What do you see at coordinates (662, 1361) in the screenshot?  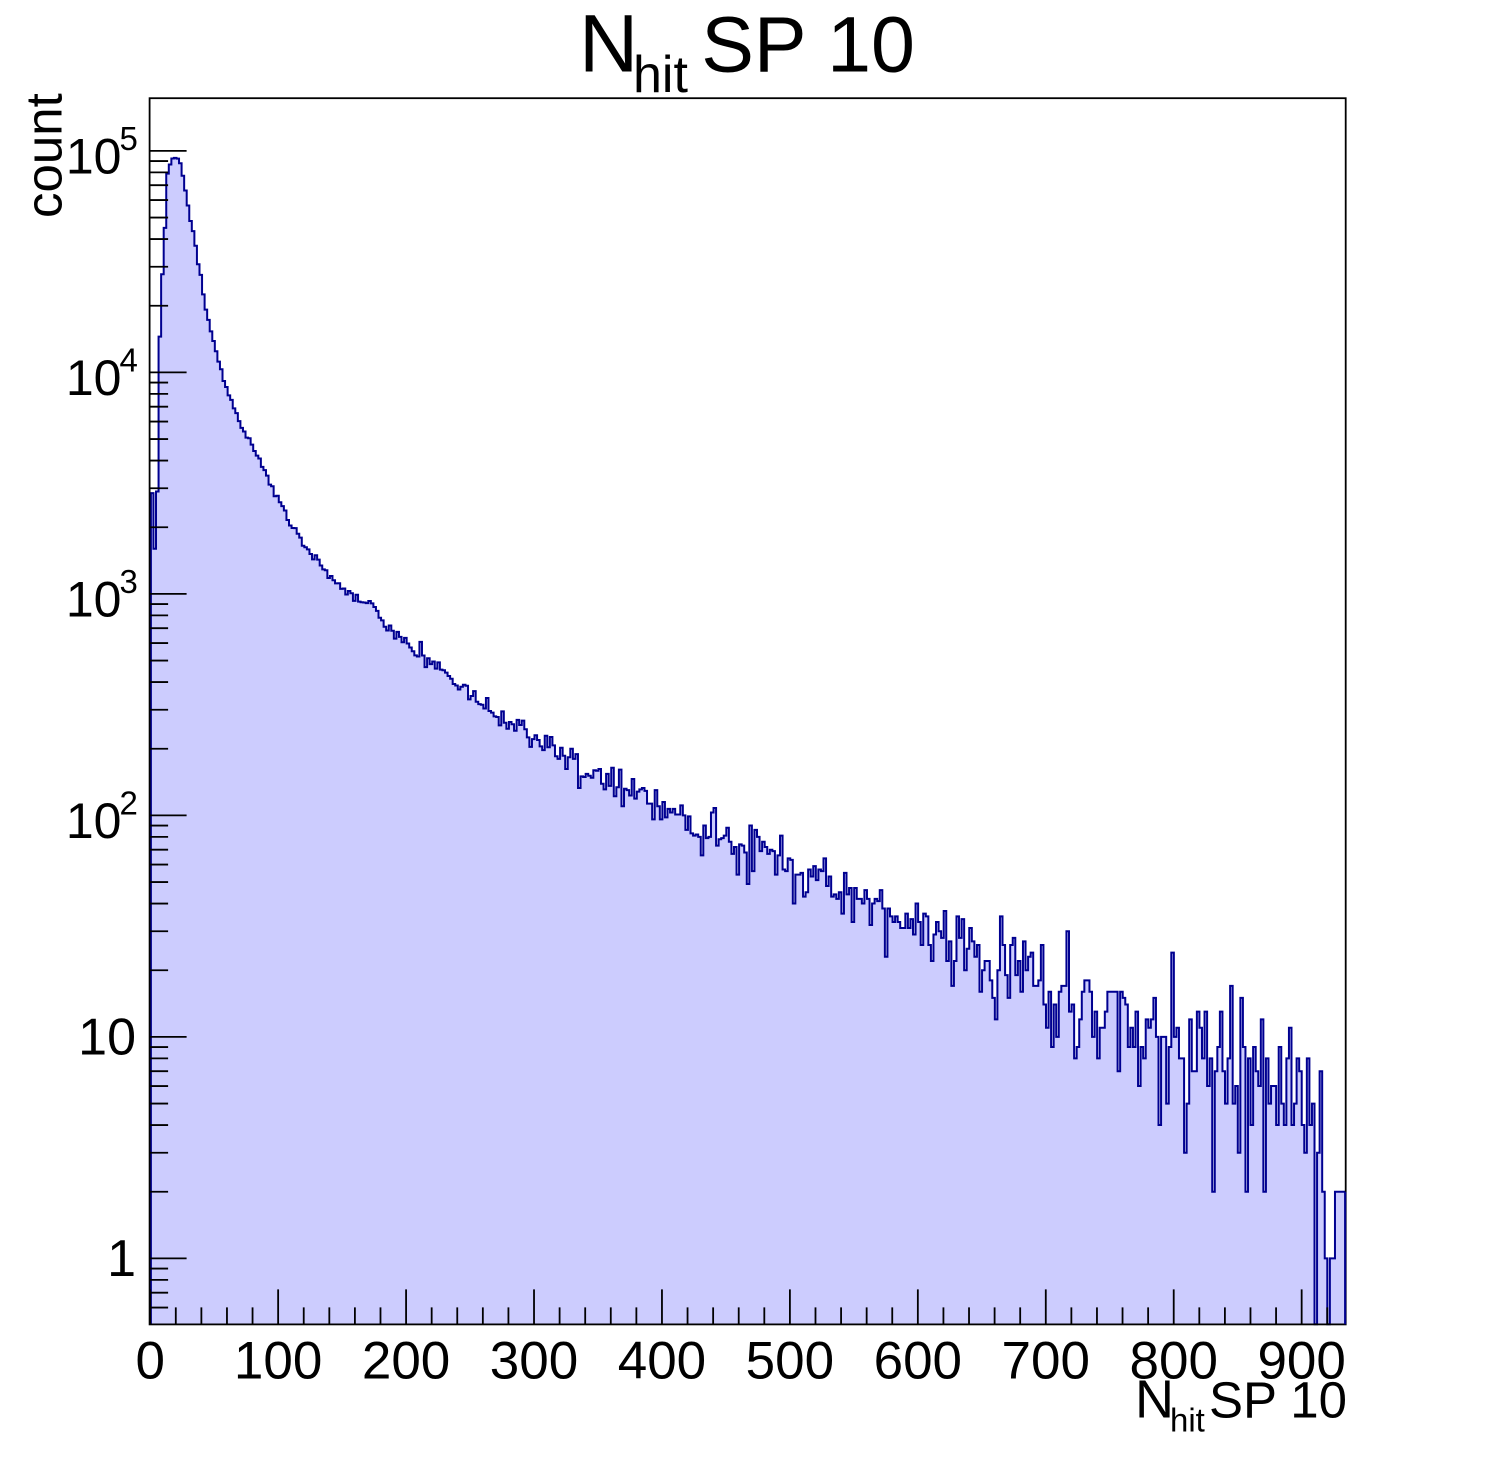 I see `svg-text: 400` at bounding box center [662, 1361].